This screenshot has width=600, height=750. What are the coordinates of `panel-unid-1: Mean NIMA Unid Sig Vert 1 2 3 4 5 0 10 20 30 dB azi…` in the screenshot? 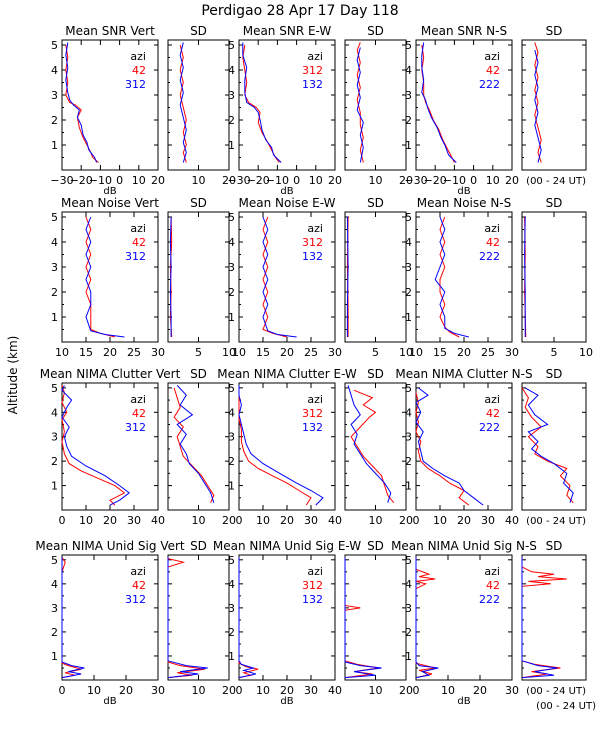 It's located at (110, 623).